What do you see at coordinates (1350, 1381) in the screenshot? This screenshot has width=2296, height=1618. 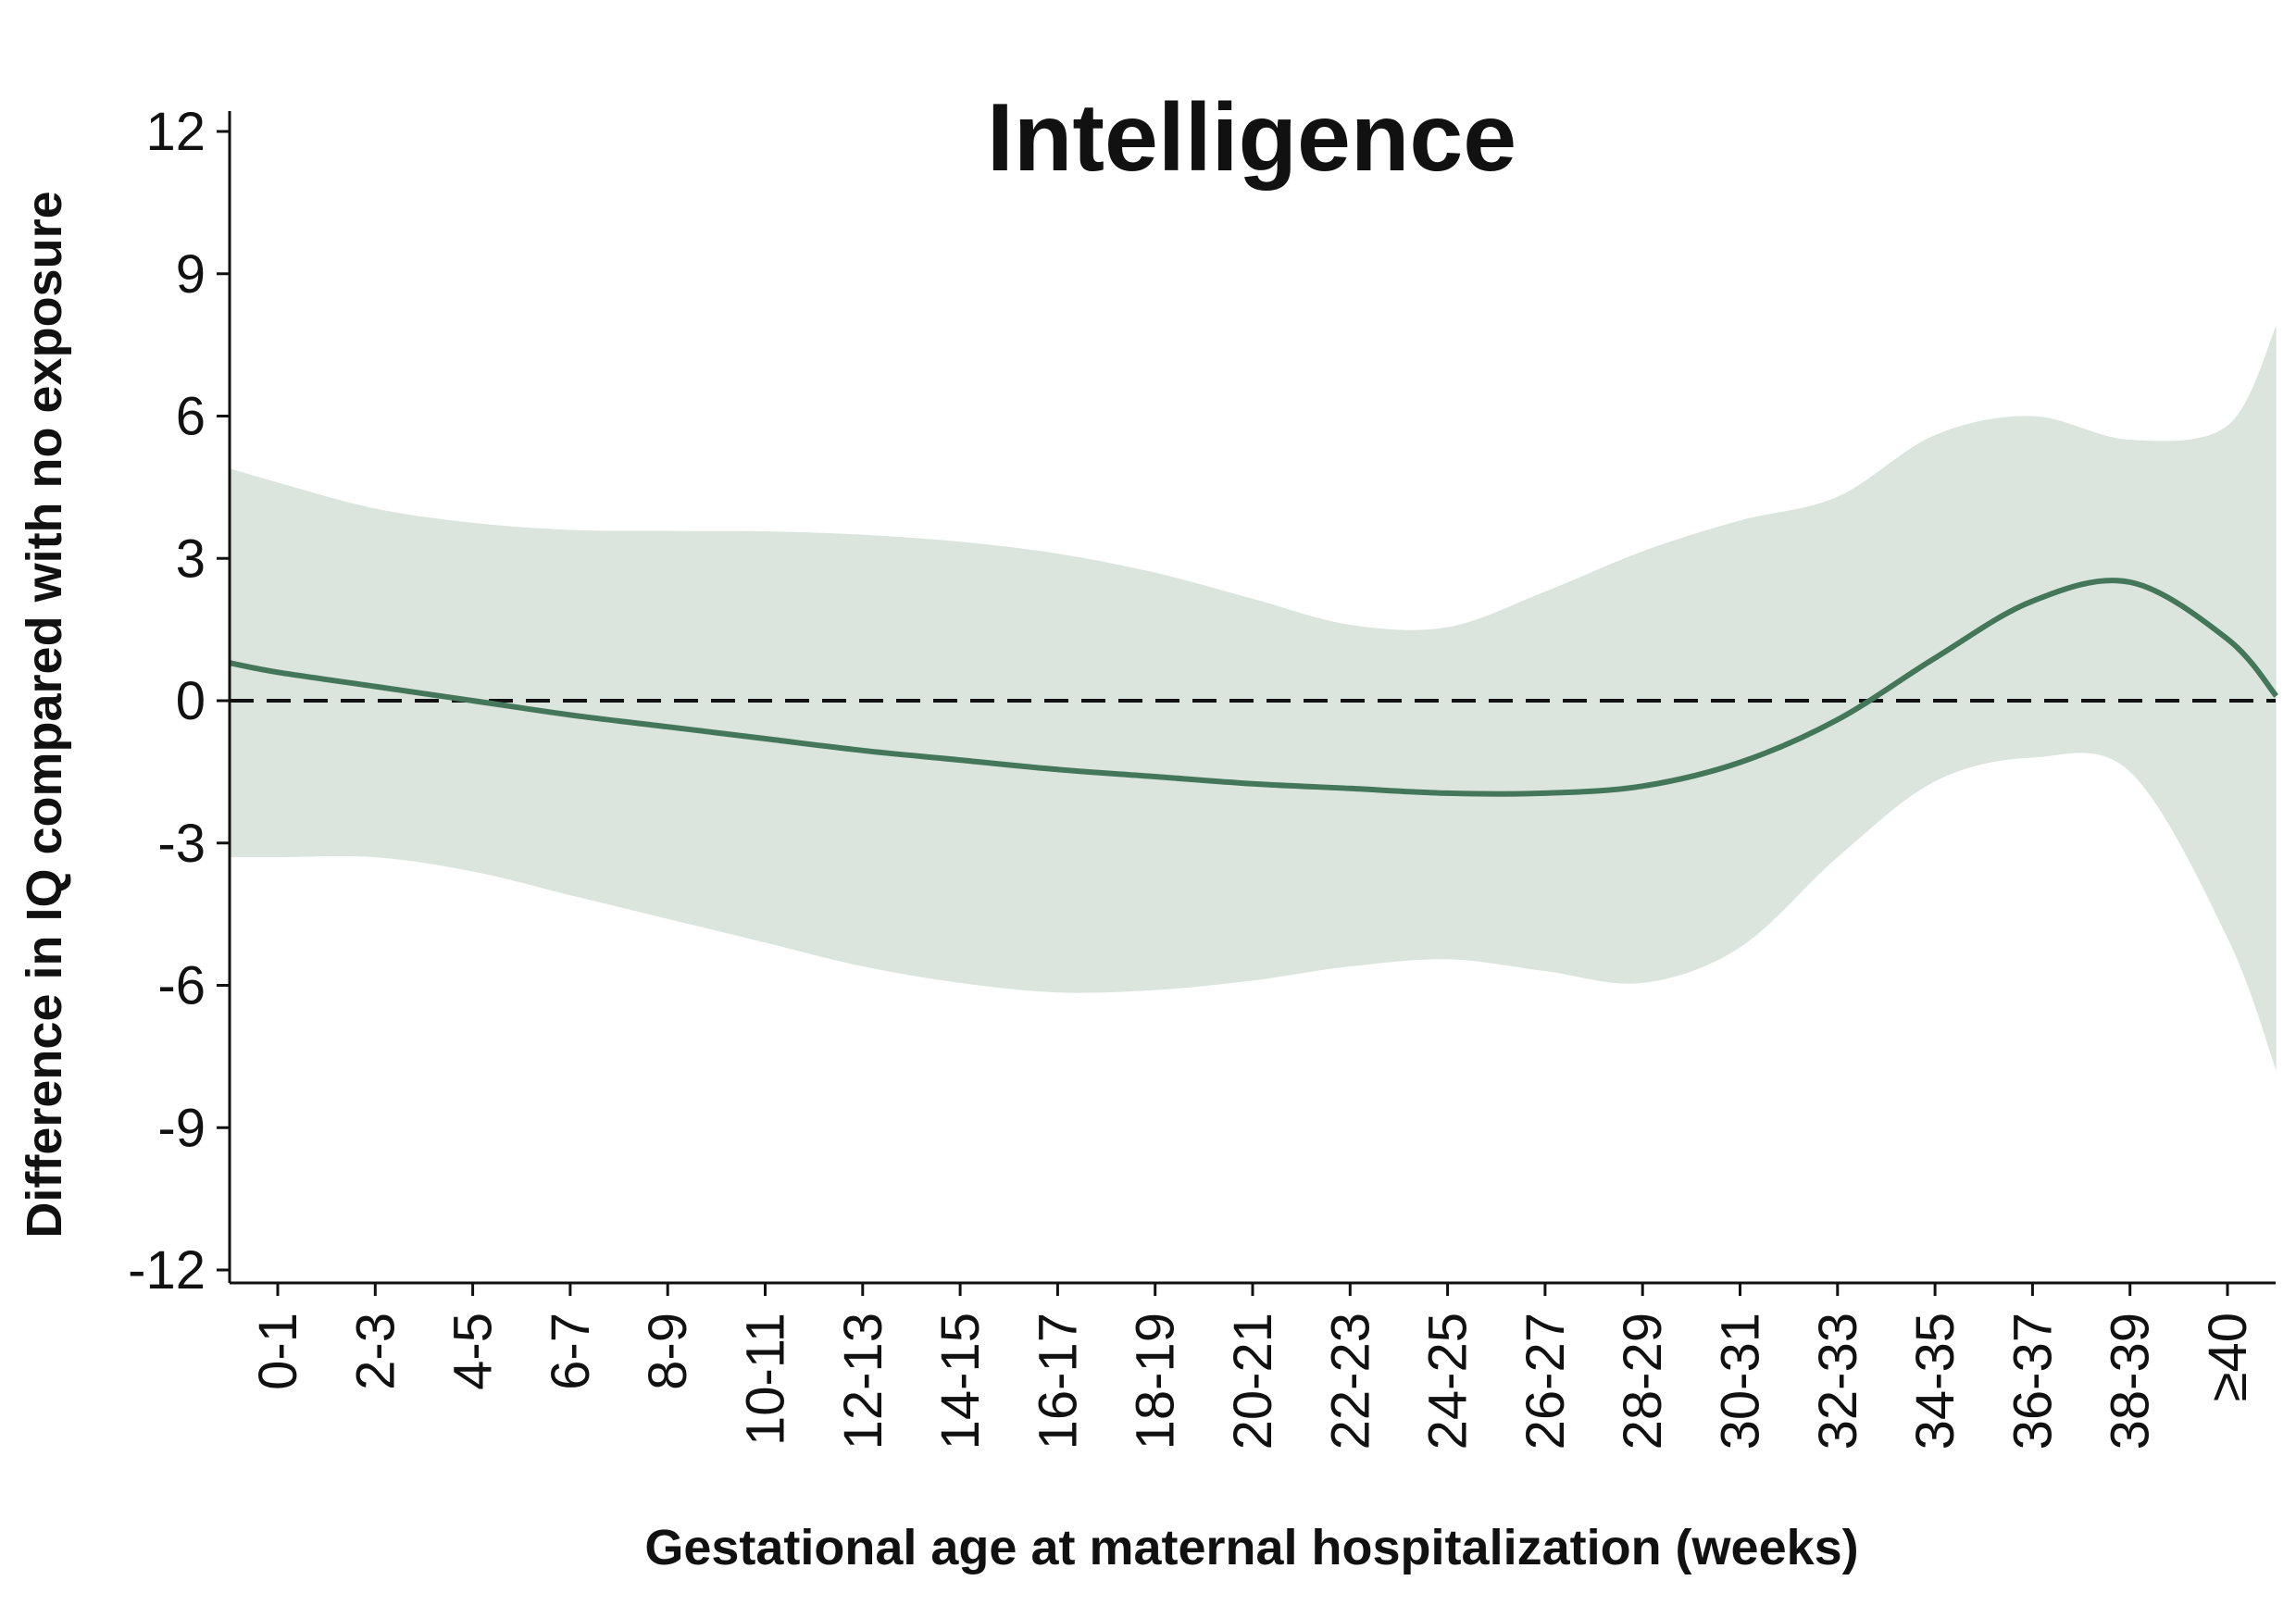 I see `x-tick-label: 22-23` at bounding box center [1350, 1381].